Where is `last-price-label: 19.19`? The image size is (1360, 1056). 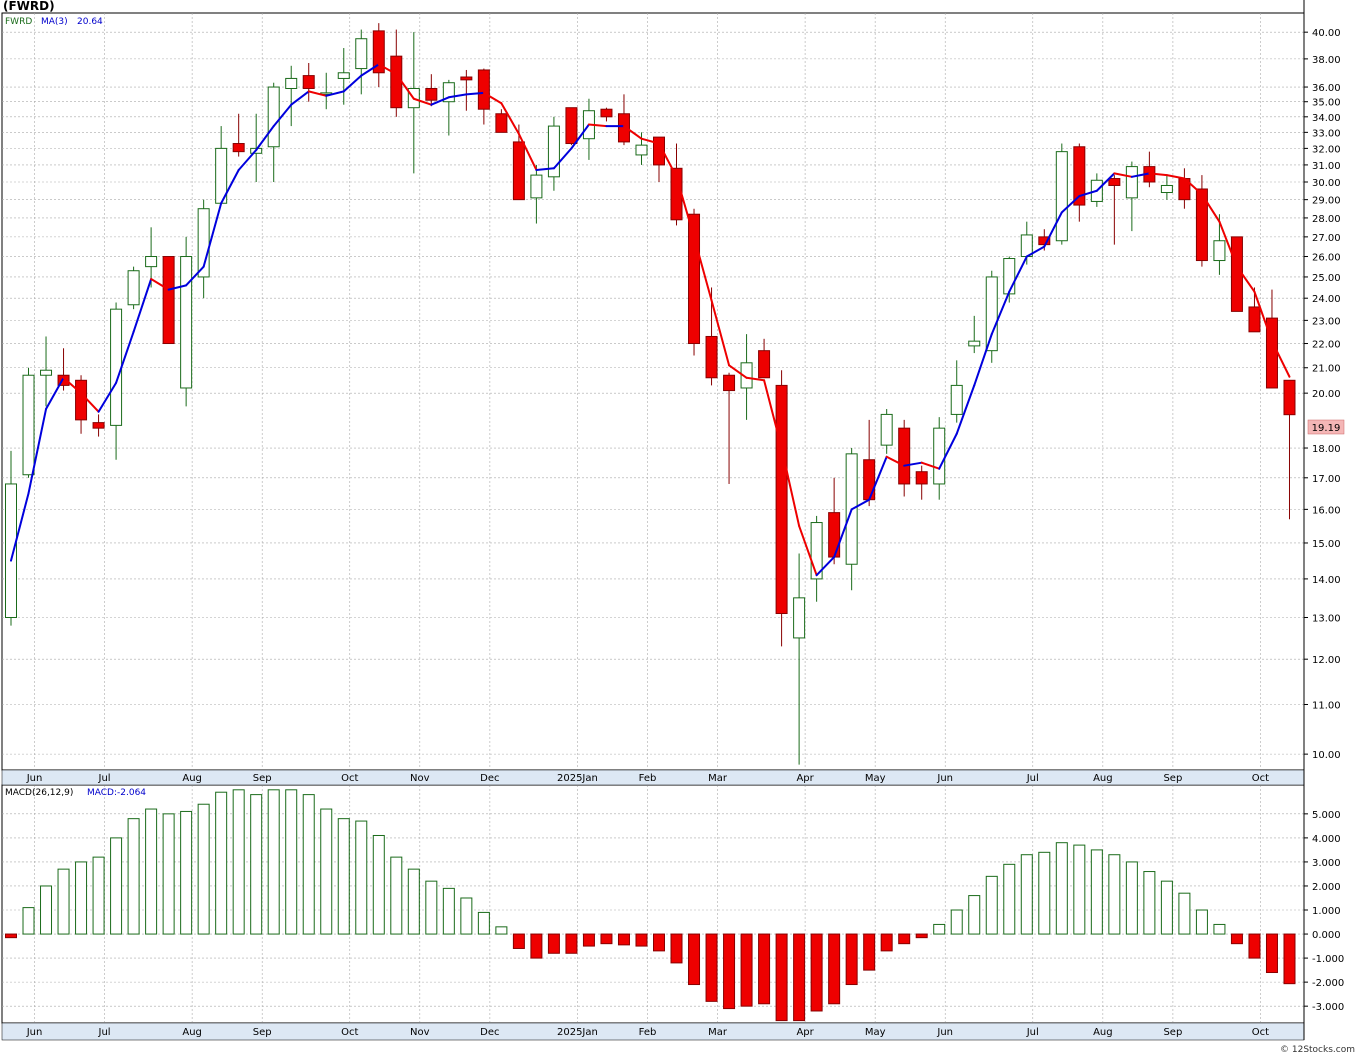 last-price-label: 19.19 is located at coordinates (1326, 428).